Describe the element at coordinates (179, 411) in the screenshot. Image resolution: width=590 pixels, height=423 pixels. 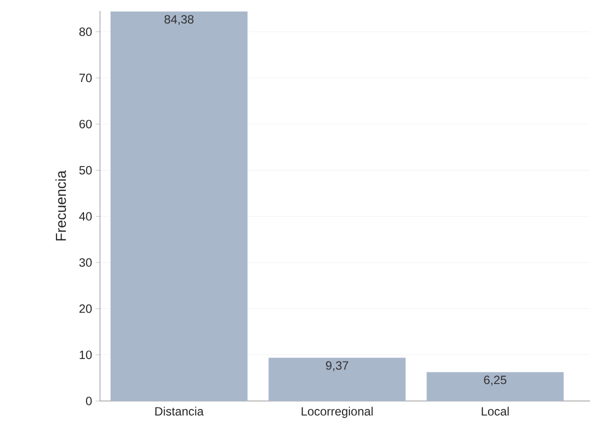
I see `x-tick-label: Distancia` at that location.